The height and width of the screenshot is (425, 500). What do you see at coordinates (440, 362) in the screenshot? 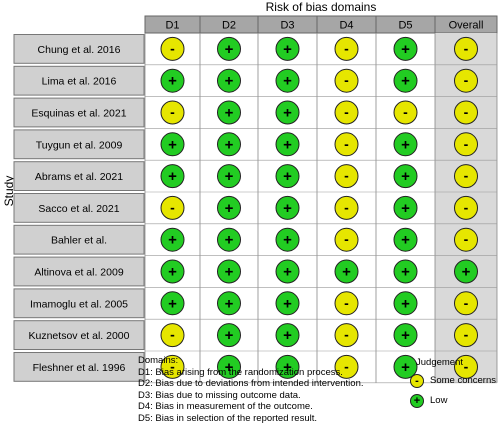
I see `judgement-legend-title: Judgement` at bounding box center [440, 362].